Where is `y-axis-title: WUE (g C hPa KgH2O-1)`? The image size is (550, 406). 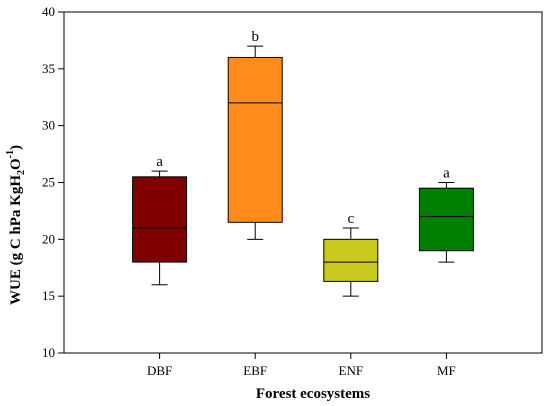
y-axis-title: WUE (g C hPa KgH2O-1) is located at coordinates (16, 225).